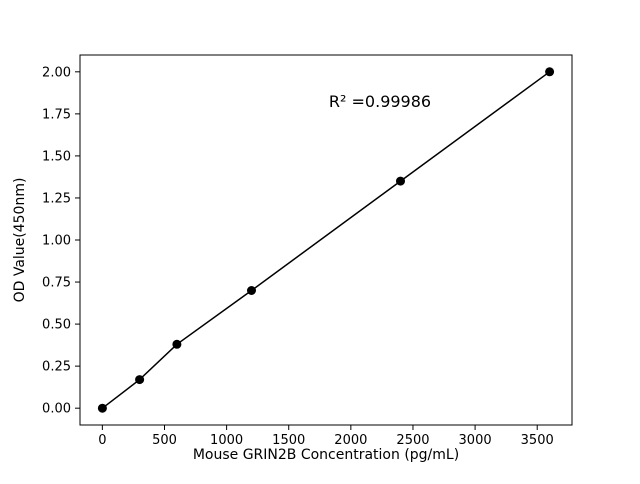 The image size is (640, 484). Describe the element at coordinates (56, 156) in the screenshot. I see `y-tick-label: 1.50` at that location.